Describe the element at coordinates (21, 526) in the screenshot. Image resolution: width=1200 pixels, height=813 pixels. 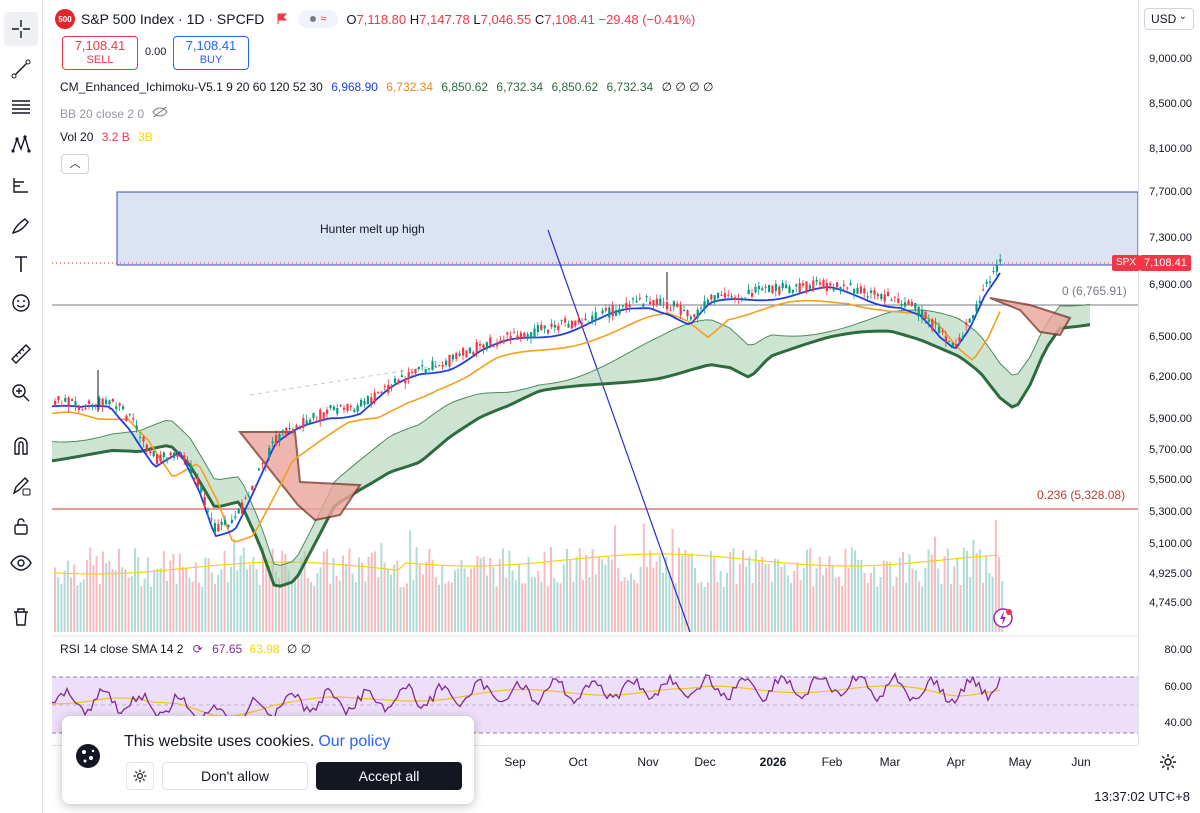
I see `lock-icon` at that location.